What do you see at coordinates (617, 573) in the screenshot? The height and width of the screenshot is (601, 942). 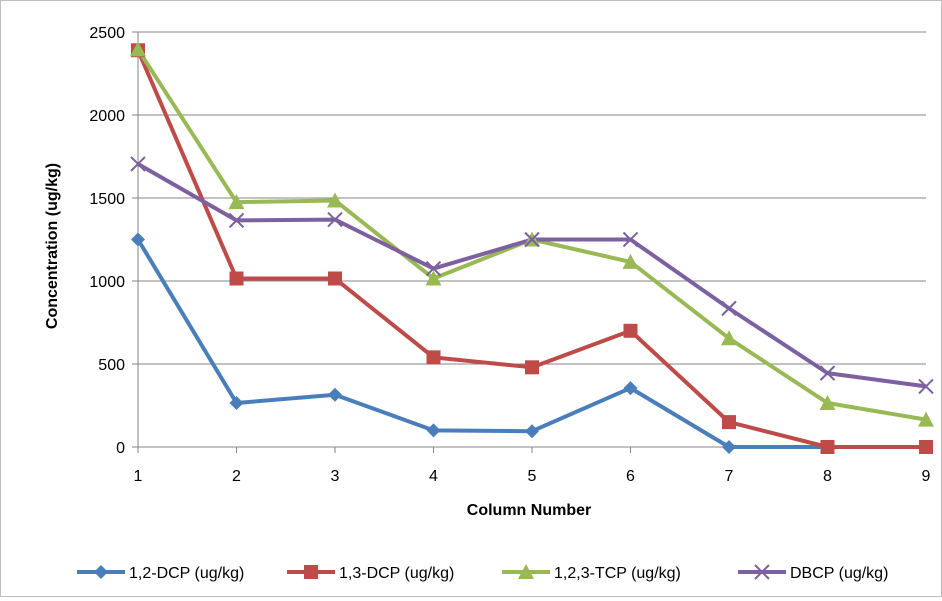 I see `legend-label: 1,2,3-TCP (ug/kg)` at bounding box center [617, 573].